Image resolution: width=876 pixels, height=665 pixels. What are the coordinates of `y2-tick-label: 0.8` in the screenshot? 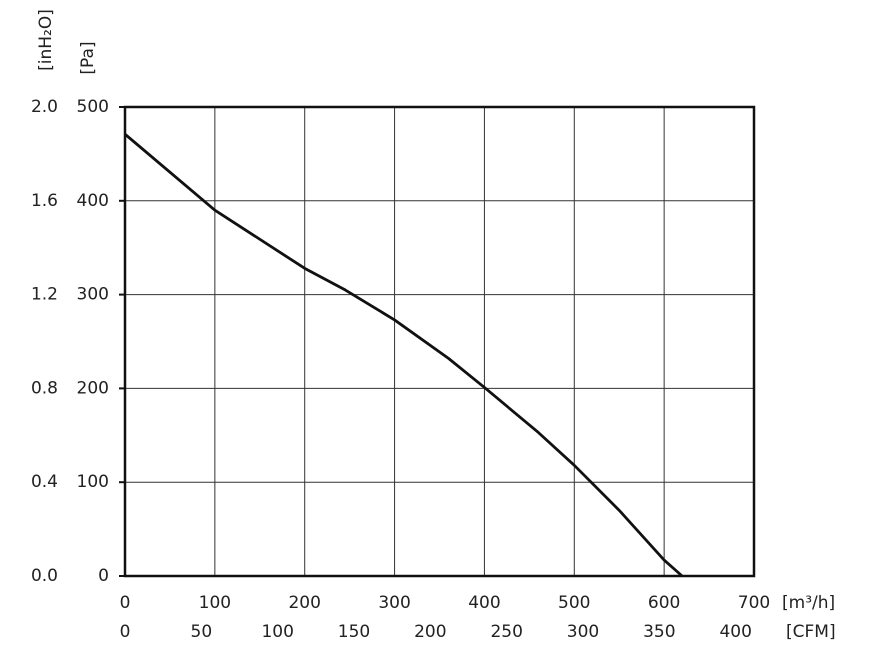 It's located at (44, 388).